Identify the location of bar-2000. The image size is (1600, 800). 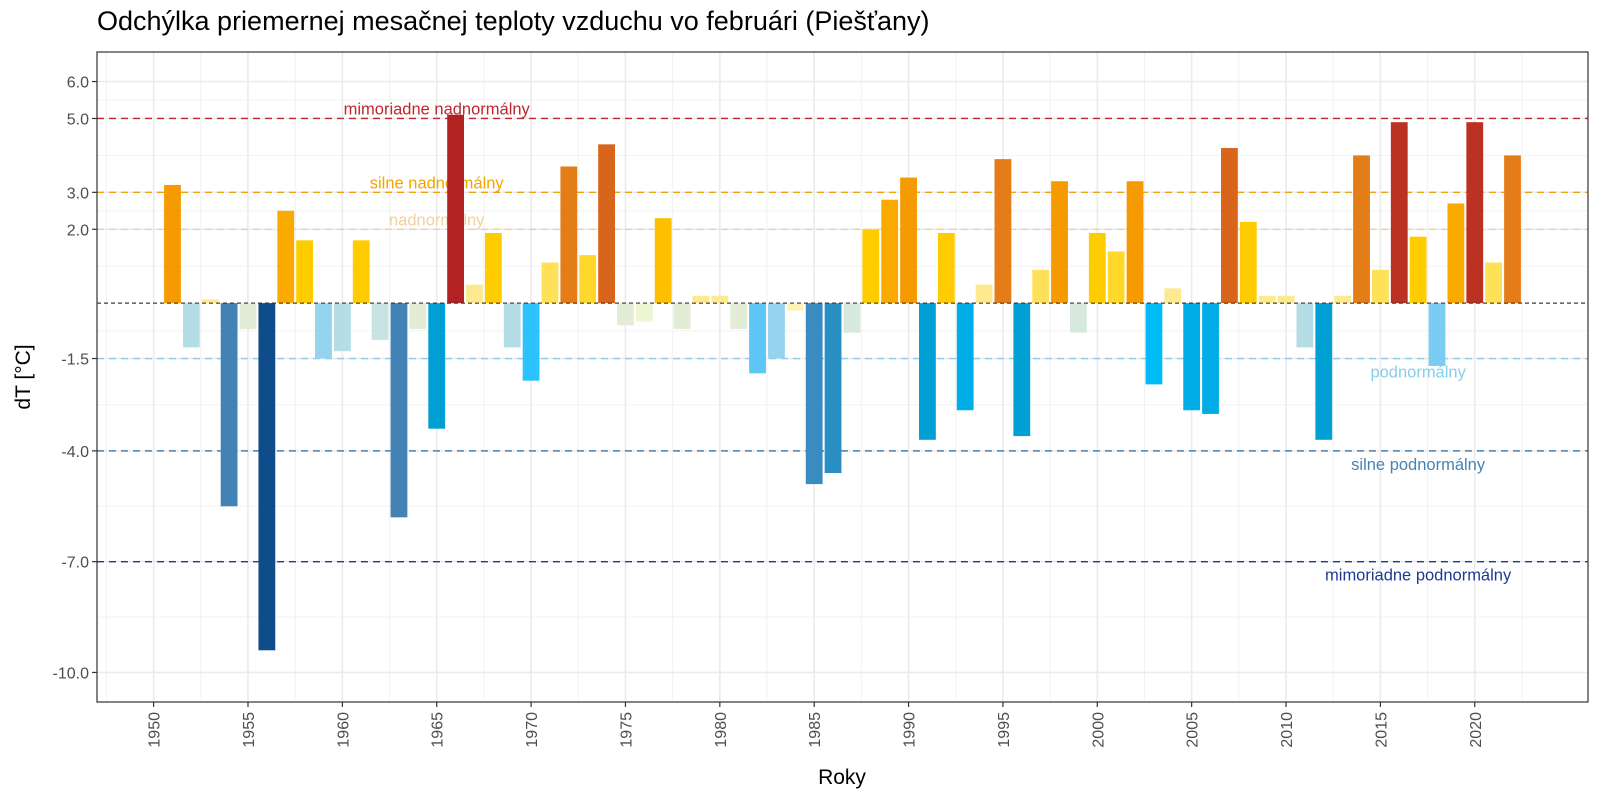
(1097, 268).